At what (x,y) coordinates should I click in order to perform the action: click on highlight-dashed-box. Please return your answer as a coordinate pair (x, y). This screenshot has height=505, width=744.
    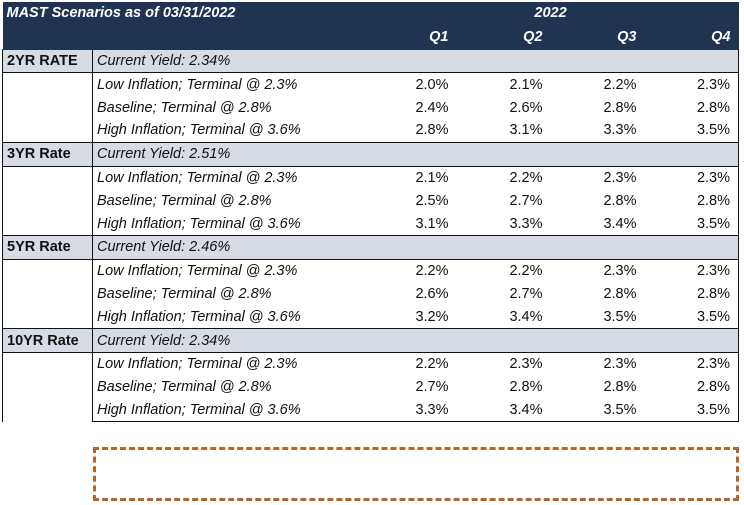
    Looking at the image, I should click on (416, 474).